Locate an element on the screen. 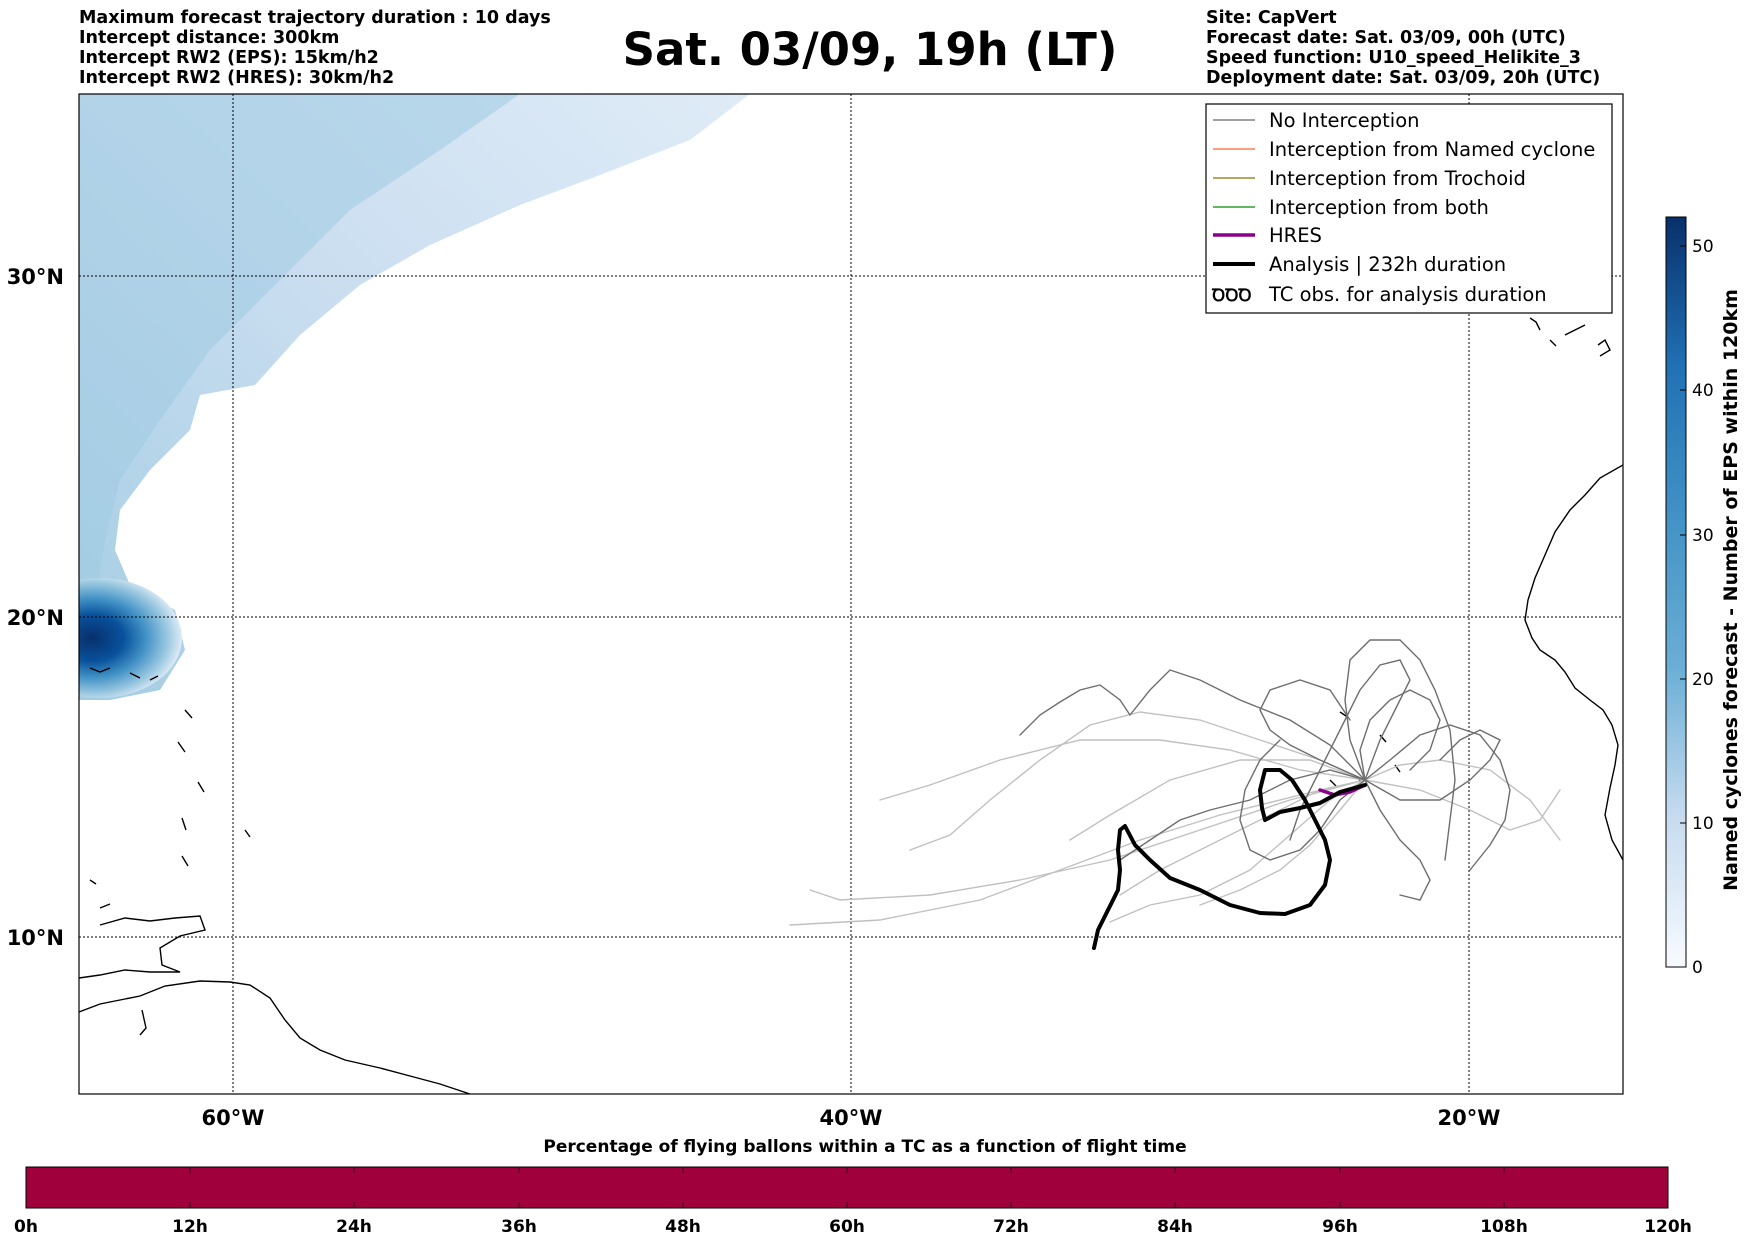 This screenshot has height=1241, width=1752. colorbar-tick-labels: 0 10 20 30 40 50 is located at coordinates (1703, 607).